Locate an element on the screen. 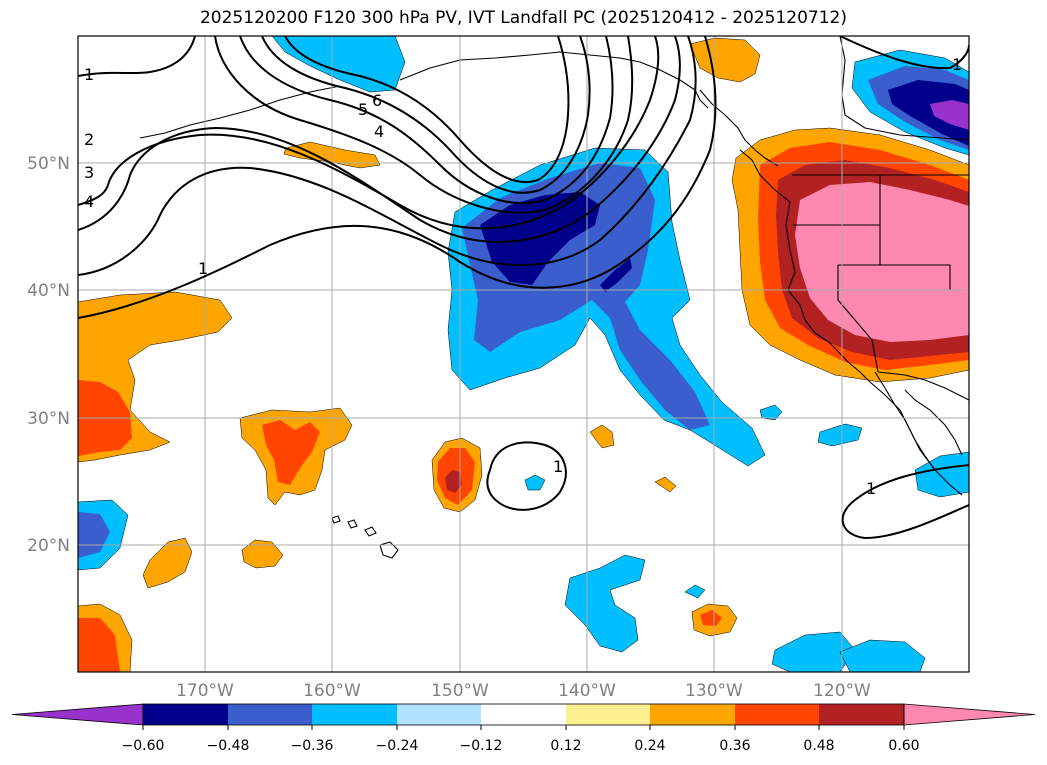  blue-region-baja is located at coordinates (941, 474).